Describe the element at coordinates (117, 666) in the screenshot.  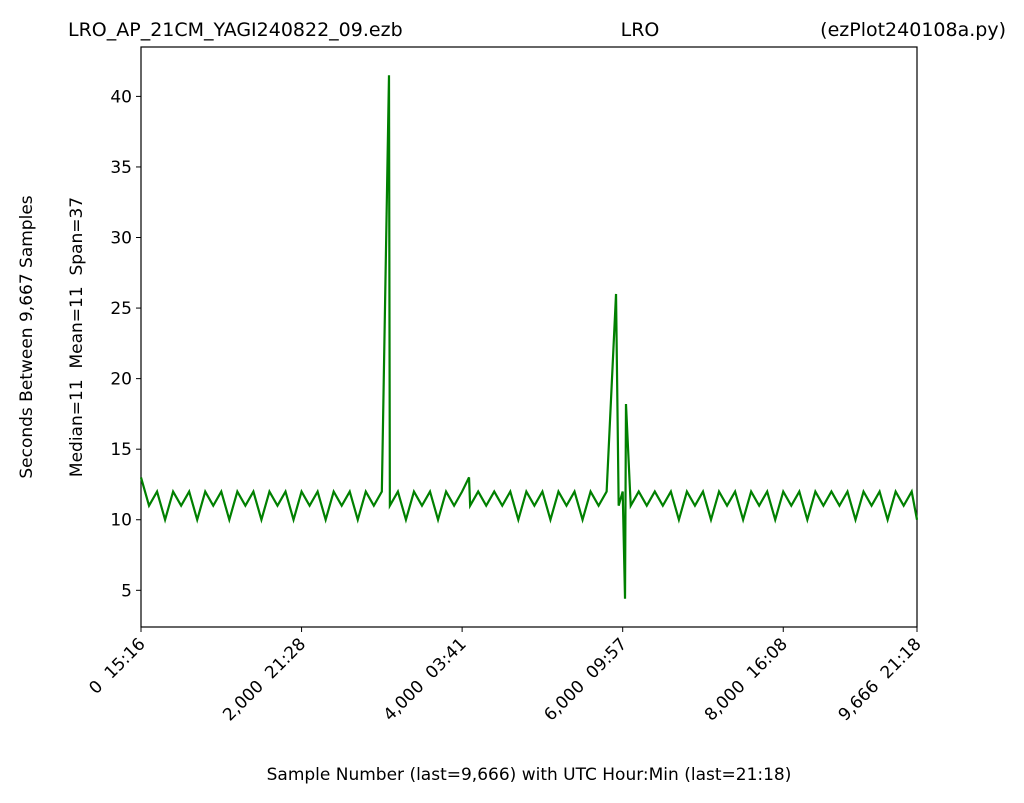
I see `x-tick-label: 0 15:16` at that location.